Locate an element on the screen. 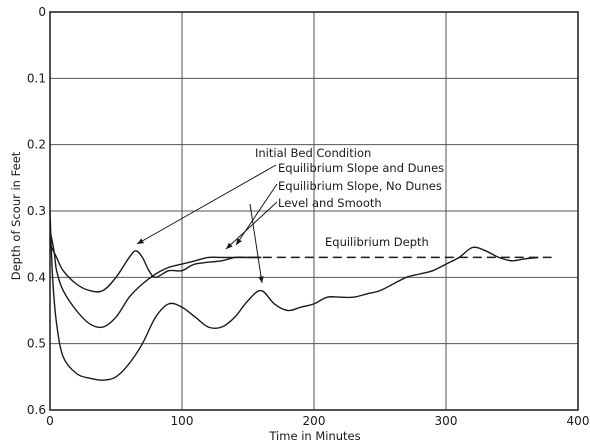 The height and width of the screenshot is (446, 590). annotation-leaders is located at coordinates (207, 224).